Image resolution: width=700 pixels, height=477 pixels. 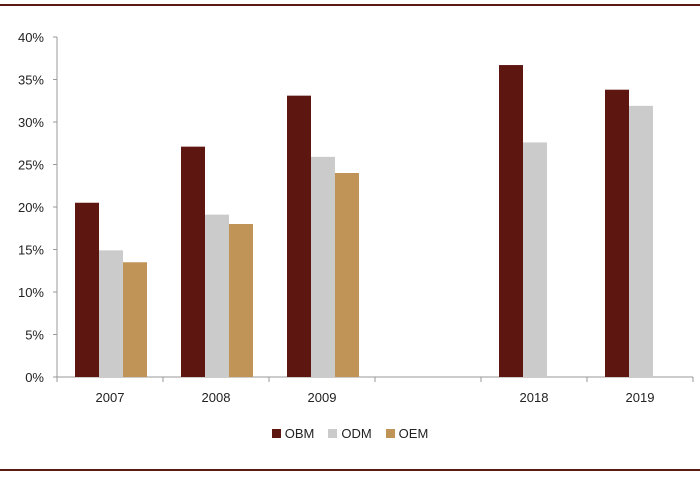 I want to click on legend-item-oem: OEM, so click(x=407, y=433).